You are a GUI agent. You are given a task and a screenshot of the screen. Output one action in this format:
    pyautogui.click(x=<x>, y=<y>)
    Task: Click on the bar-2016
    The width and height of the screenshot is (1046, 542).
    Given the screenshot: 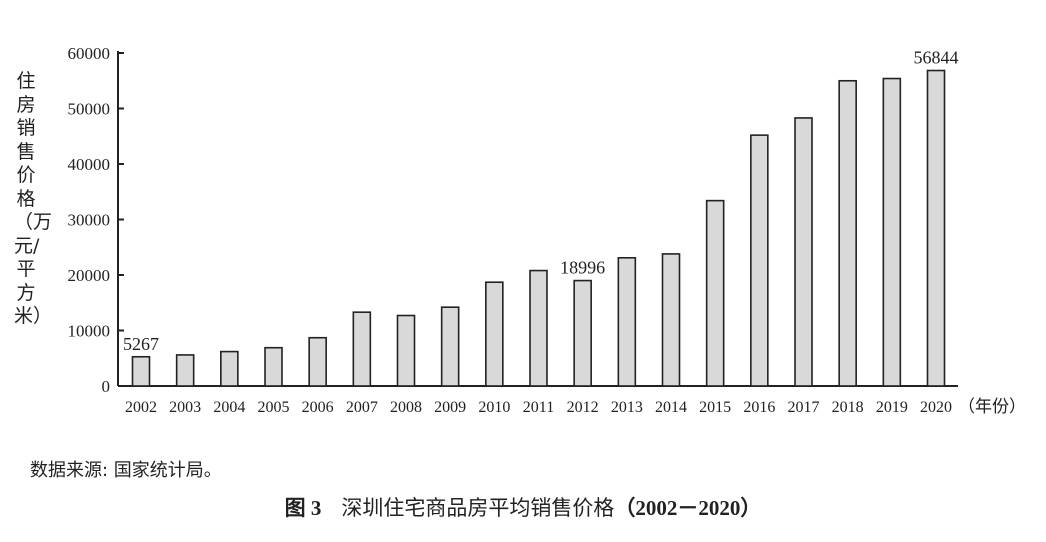 What is the action you would take?
    pyautogui.click(x=759, y=260)
    